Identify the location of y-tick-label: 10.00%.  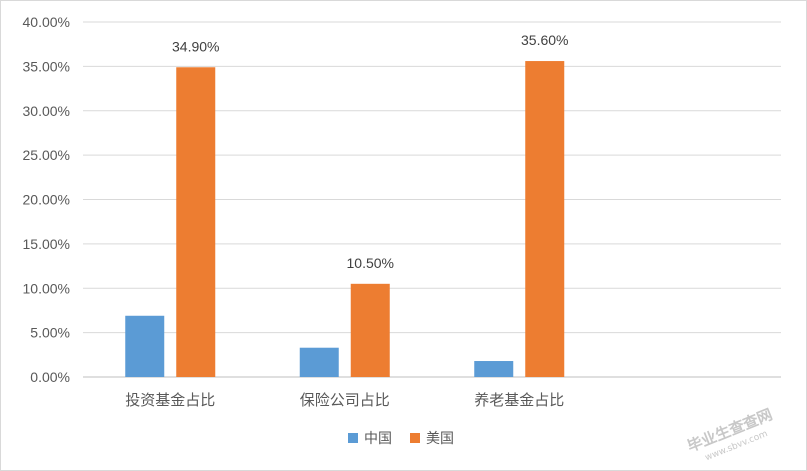
(46, 288).